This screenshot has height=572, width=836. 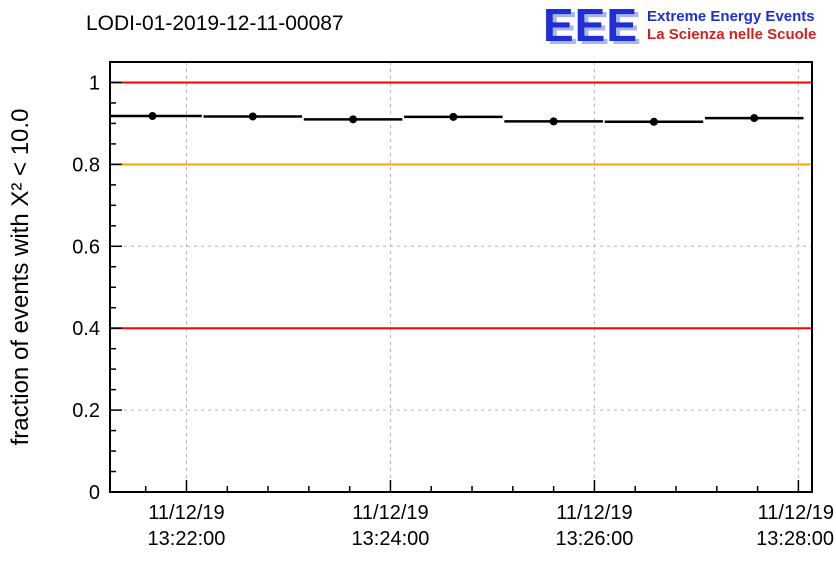 I want to click on data-series, so click(x=457, y=119).